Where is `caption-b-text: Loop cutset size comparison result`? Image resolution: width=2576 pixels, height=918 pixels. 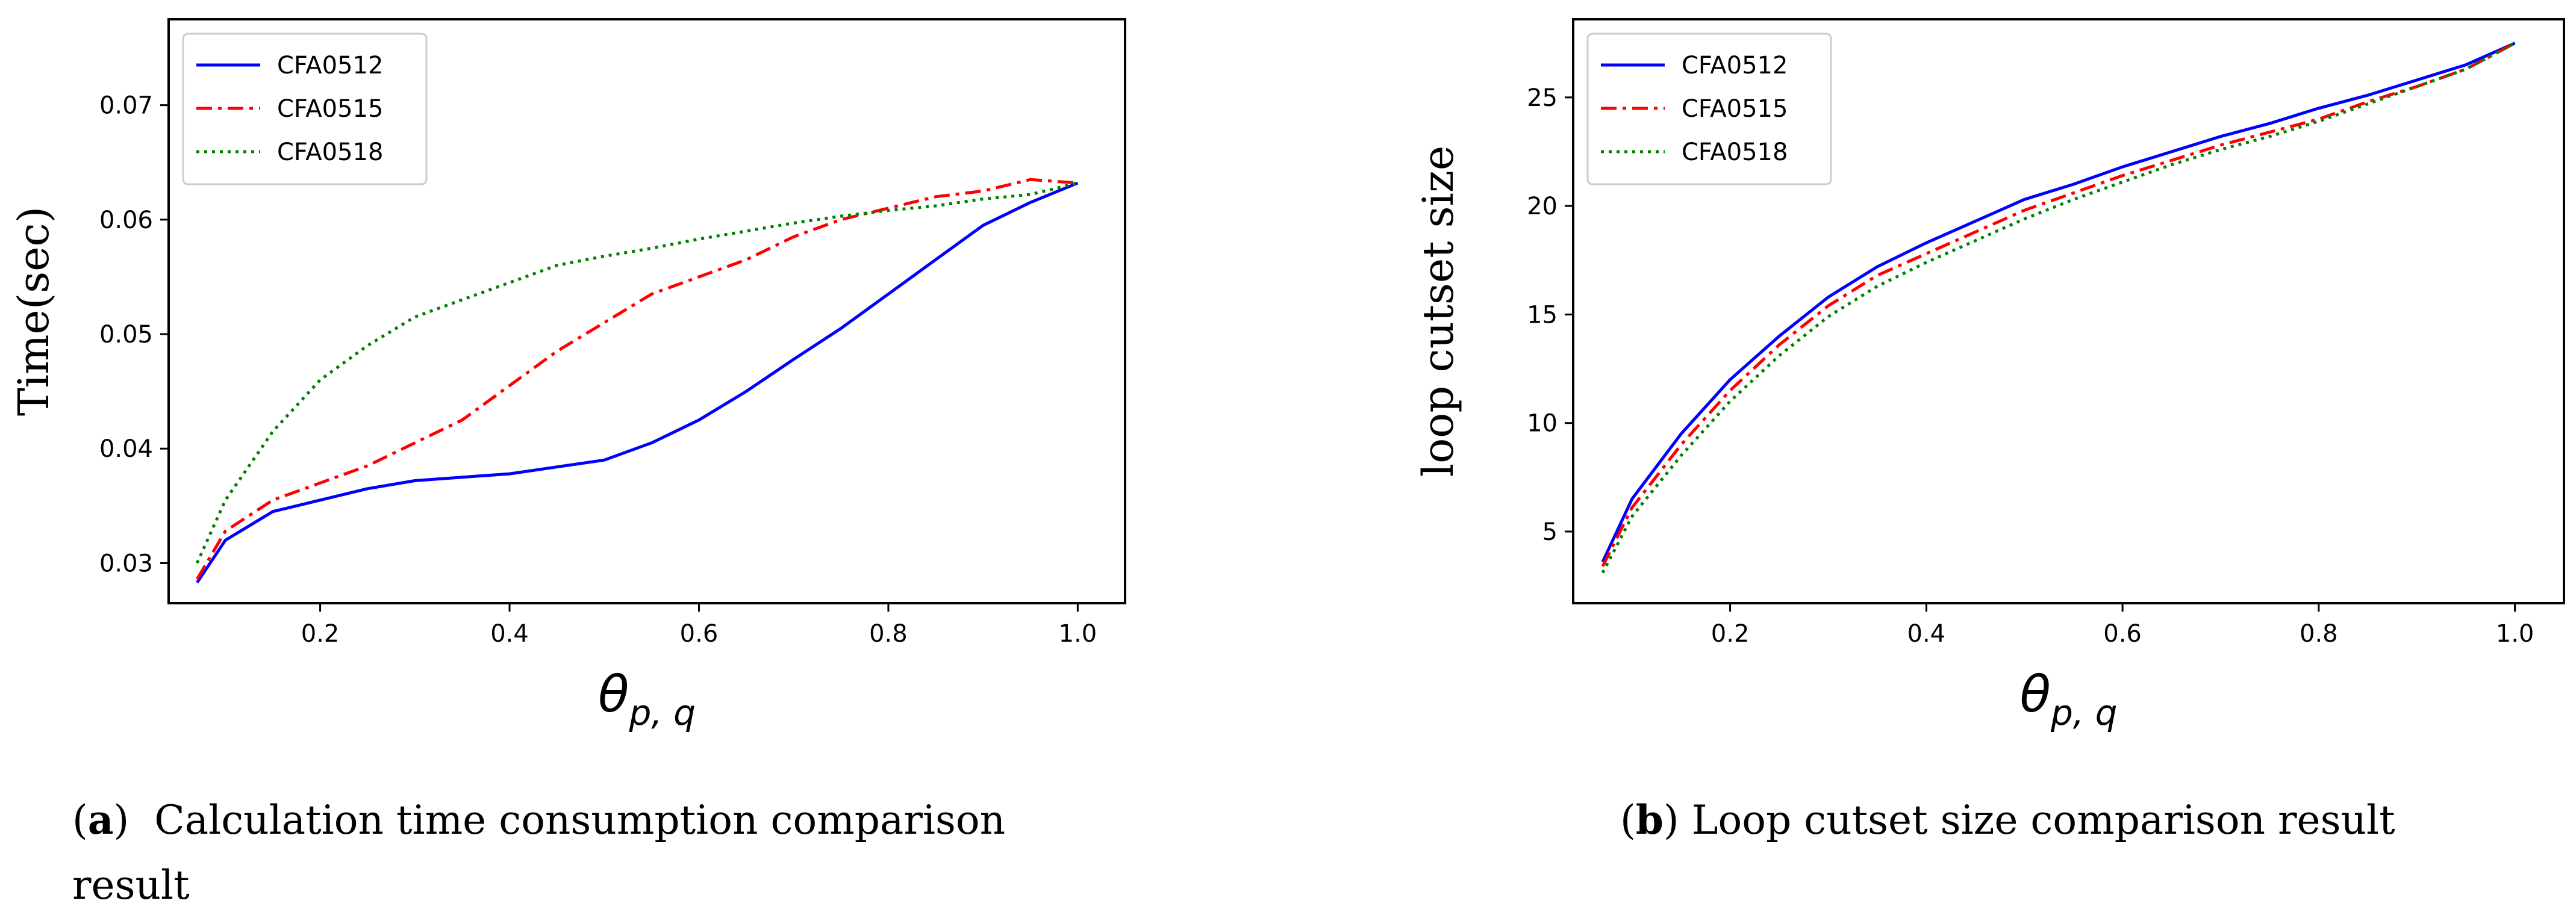 caption-b-text: Loop cutset size comparison result is located at coordinates (2043, 820).